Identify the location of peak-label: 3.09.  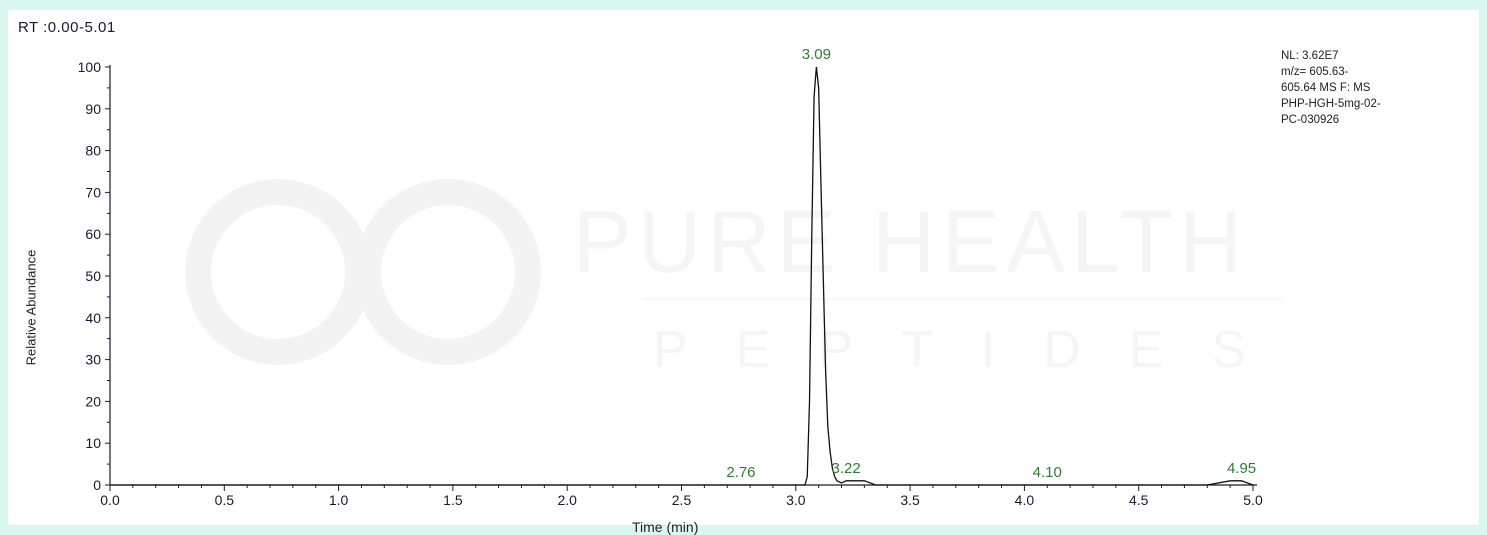
(816, 54).